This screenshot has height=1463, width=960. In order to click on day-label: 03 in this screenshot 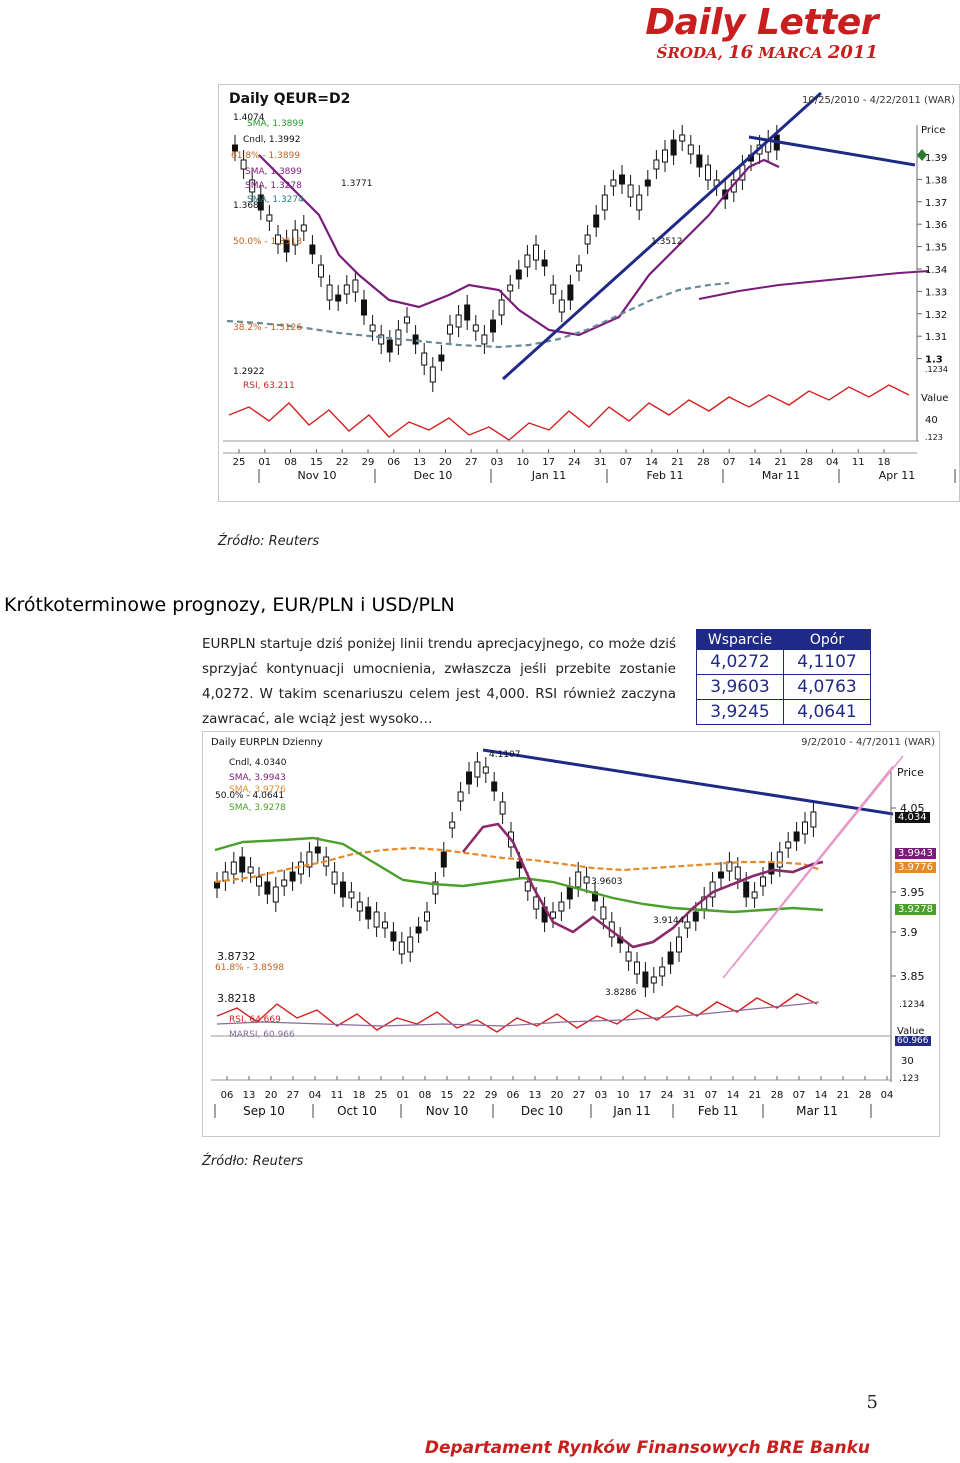, I will do `click(497, 462)`.